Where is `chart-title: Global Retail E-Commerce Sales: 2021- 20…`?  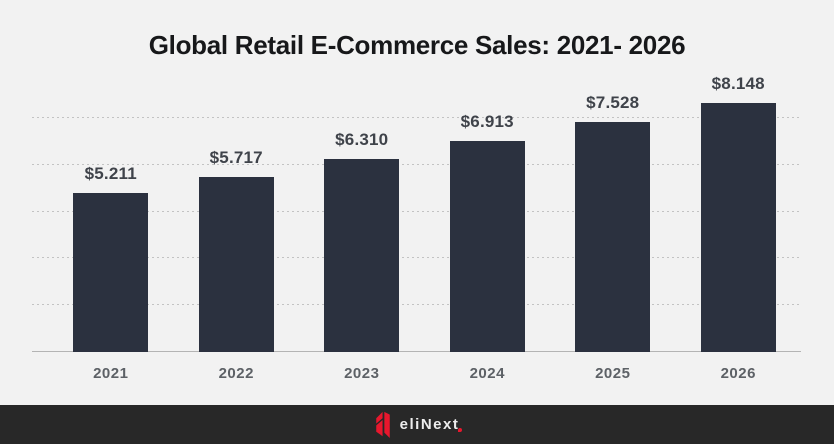
chart-title: Global Retail E-Commerce Sales: 2021- 20… is located at coordinates (417, 45).